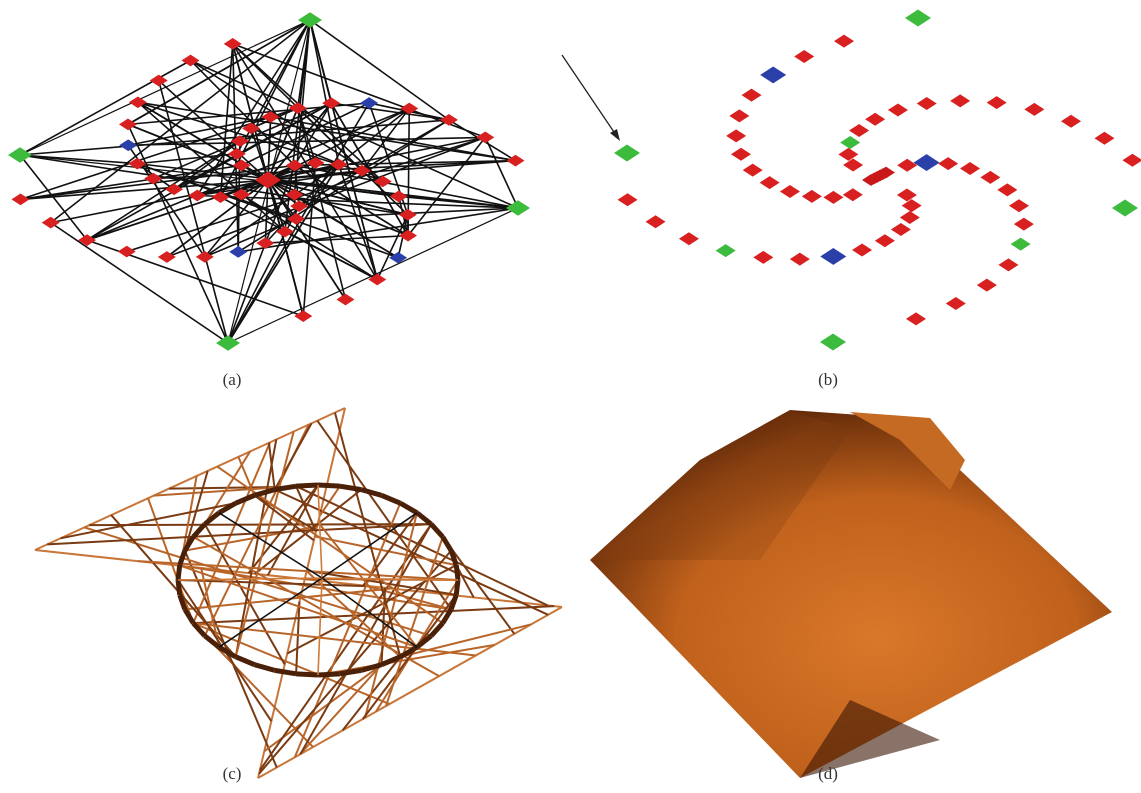 This screenshot has height=793, width=1141. Describe the element at coordinates (615, 135) in the screenshot. I see `arrow-head` at that location.